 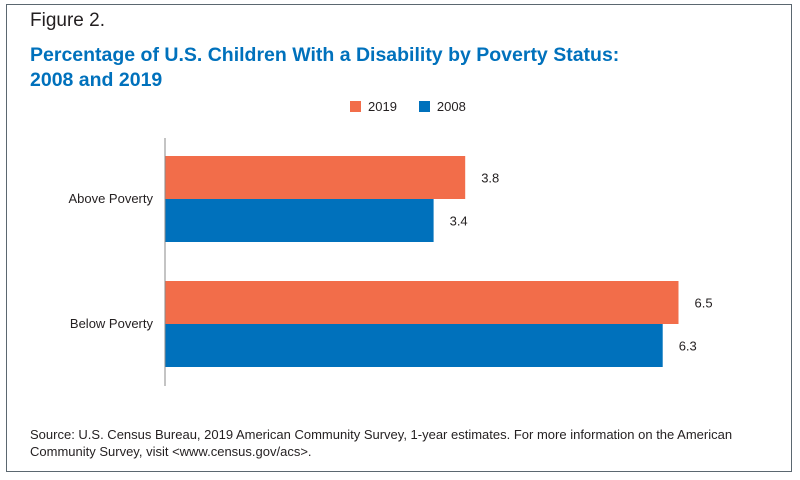 What do you see at coordinates (96, 80) in the screenshot?
I see `chart-title-line-2: 2008 and 2019` at bounding box center [96, 80].